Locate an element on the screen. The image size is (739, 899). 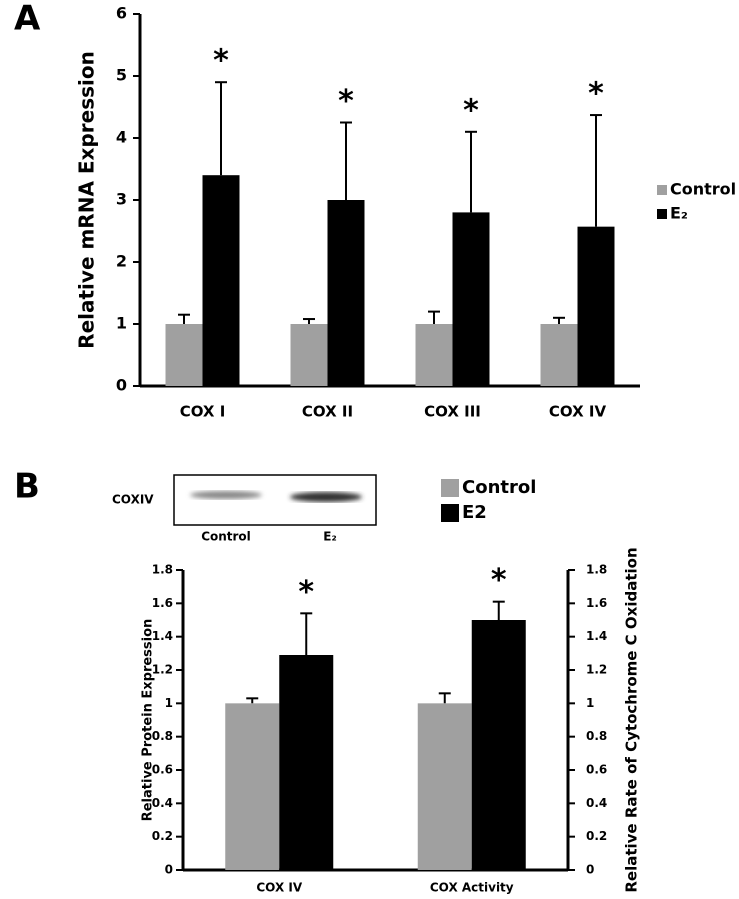
legend-label: E2 is located at coordinates (474, 512).